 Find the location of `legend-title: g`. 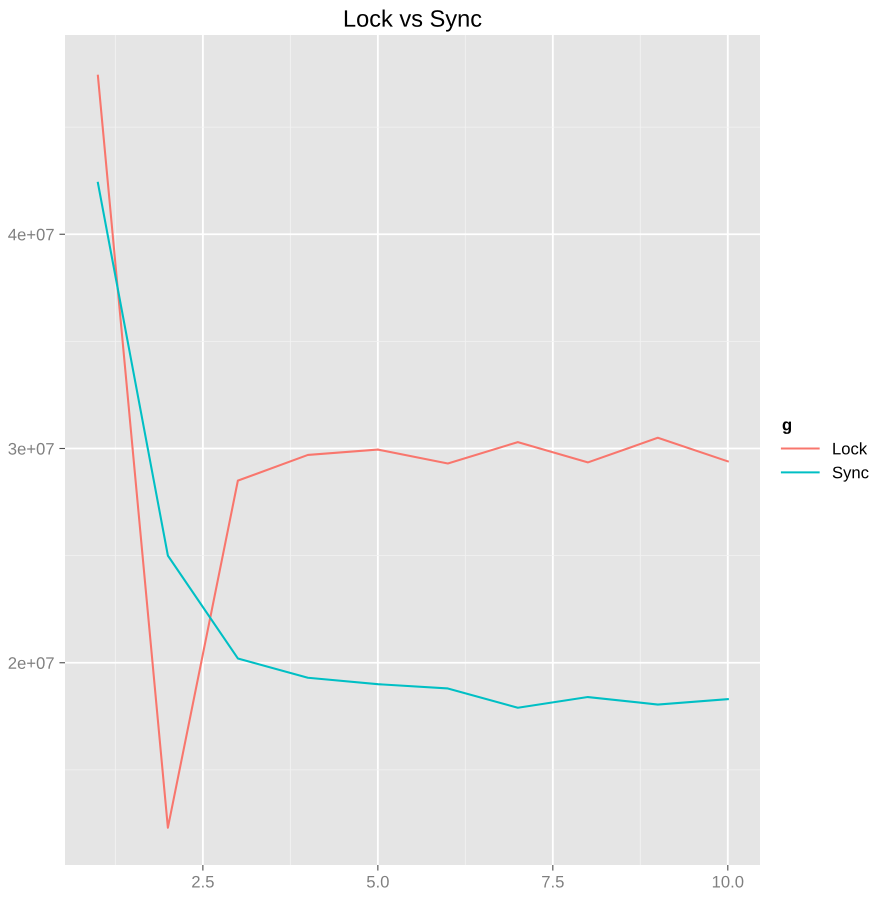

legend-title: g is located at coordinates (787, 427).